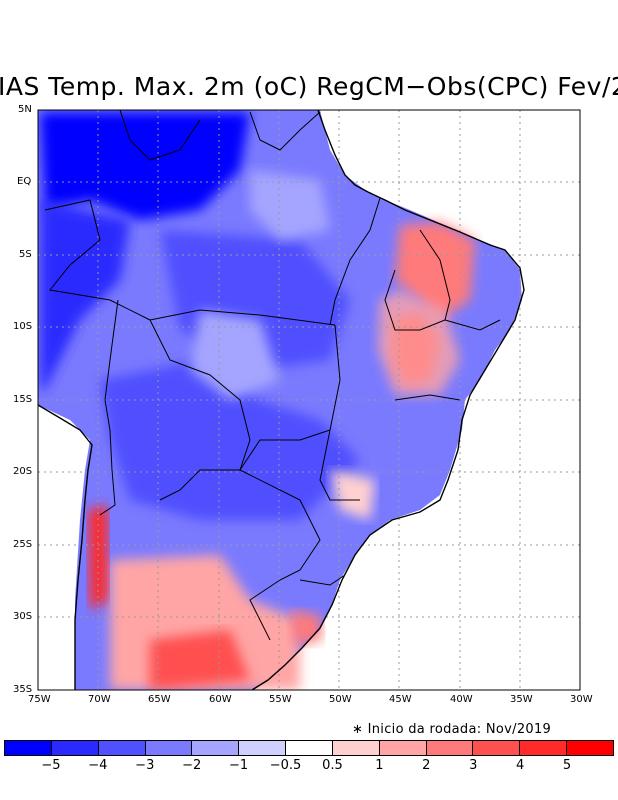  What do you see at coordinates (25, 254) in the screenshot?
I see `lat-label: 5S` at bounding box center [25, 254].